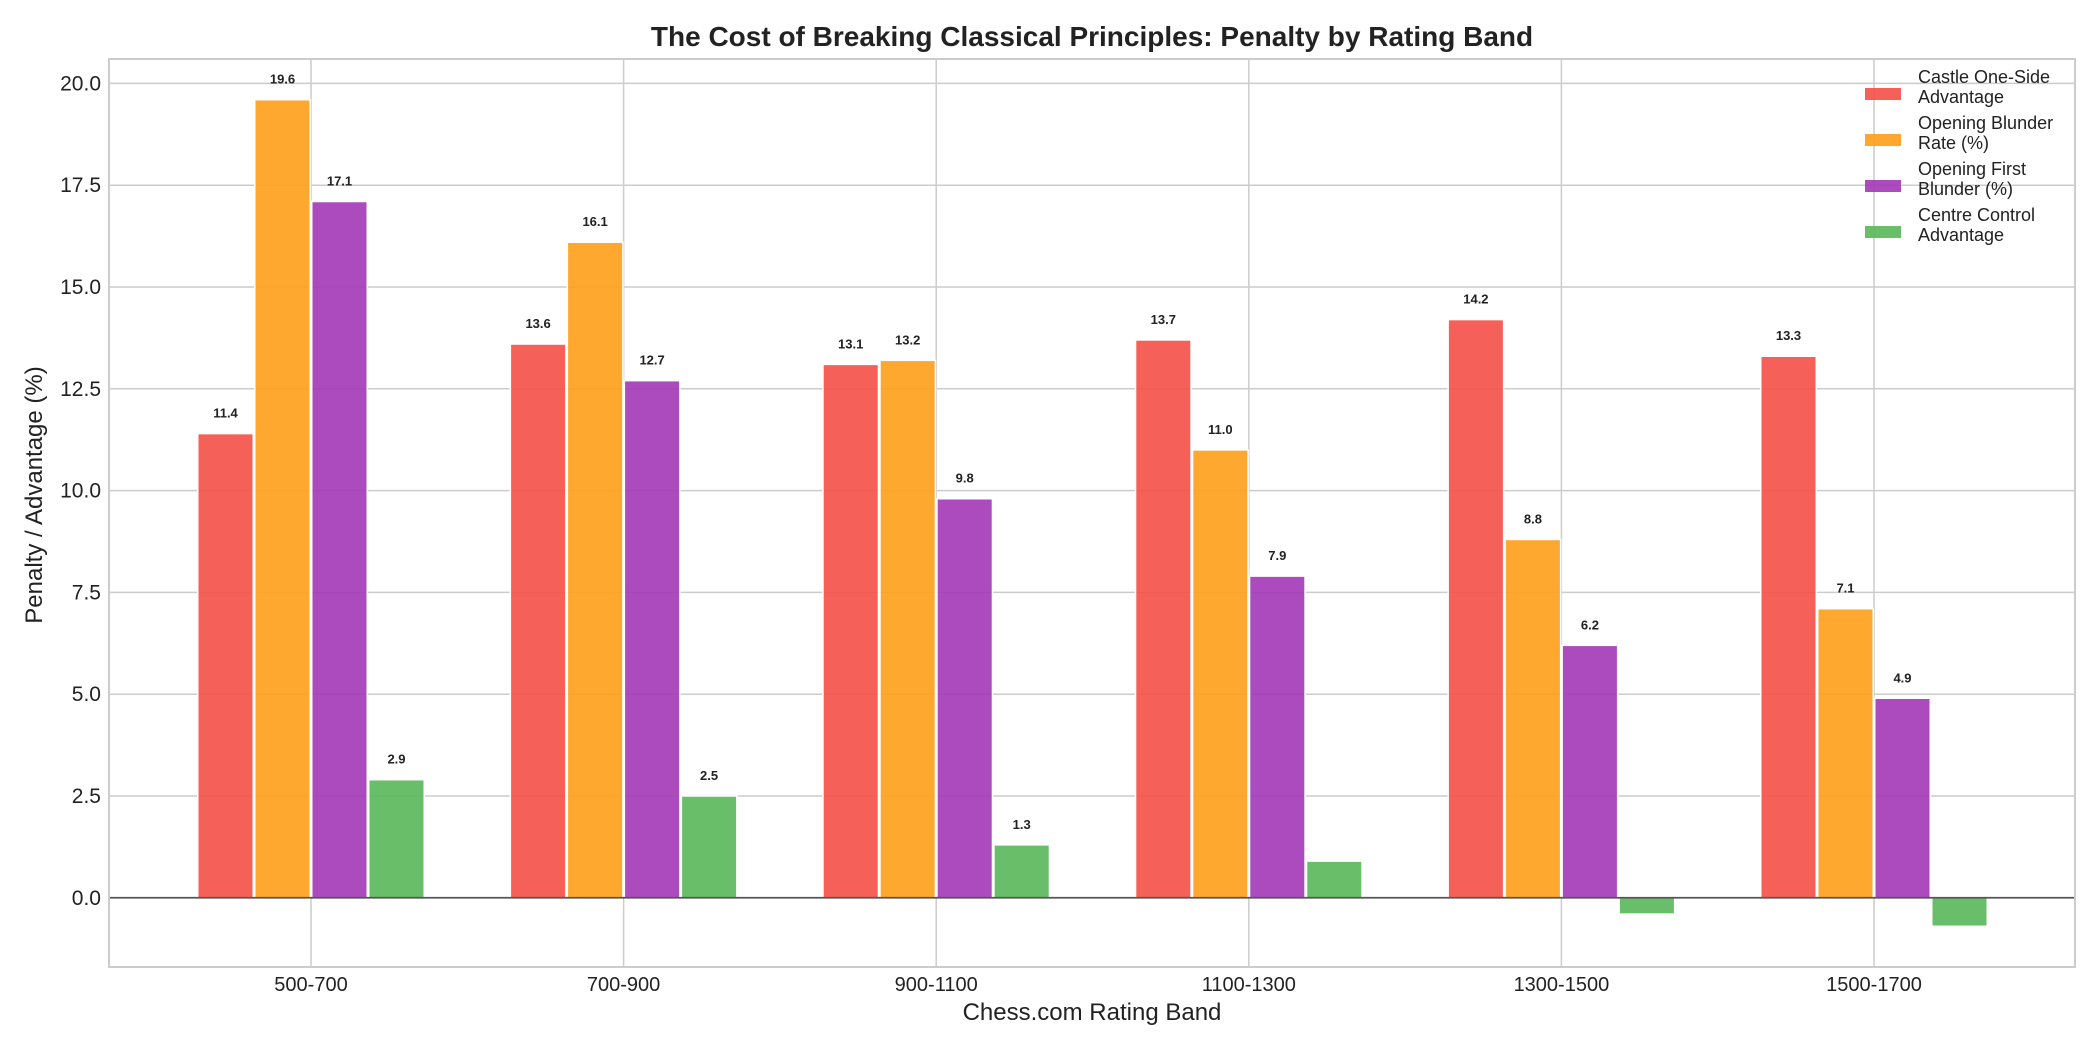 The image size is (2100, 1050). Describe the element at coordinates (80, 491) in the screenshot. I see `y-tick-label: 10.0` at that location.